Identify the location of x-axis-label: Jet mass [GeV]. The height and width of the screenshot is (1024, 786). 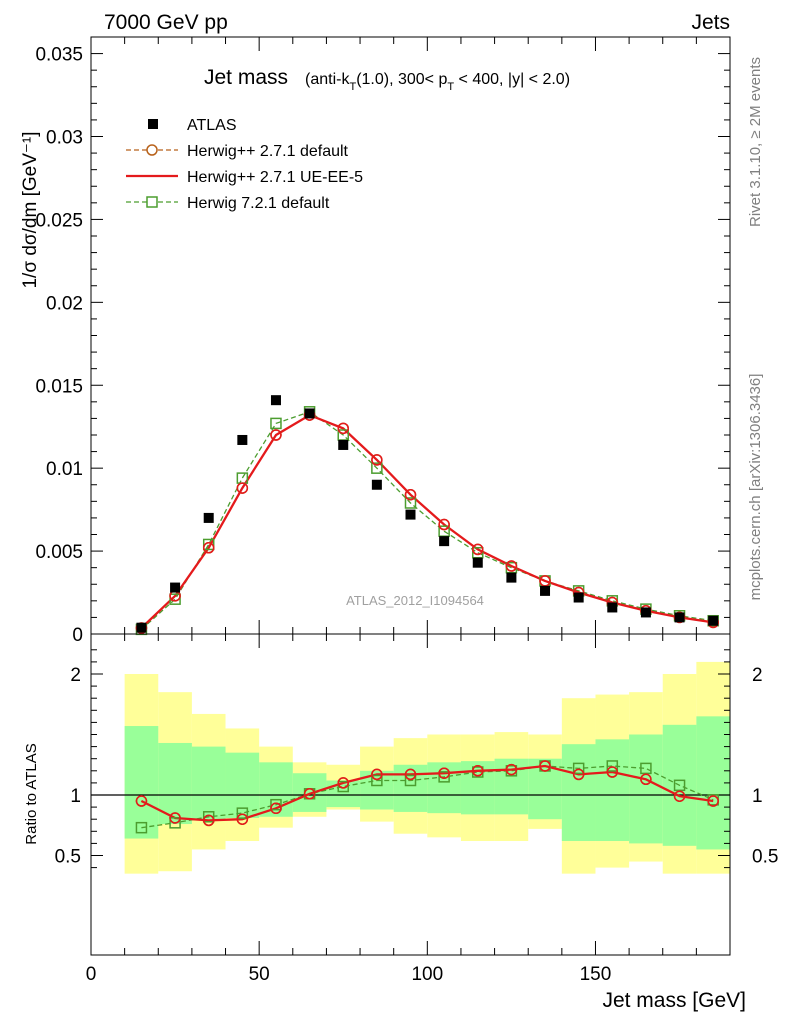
(674, 1000).